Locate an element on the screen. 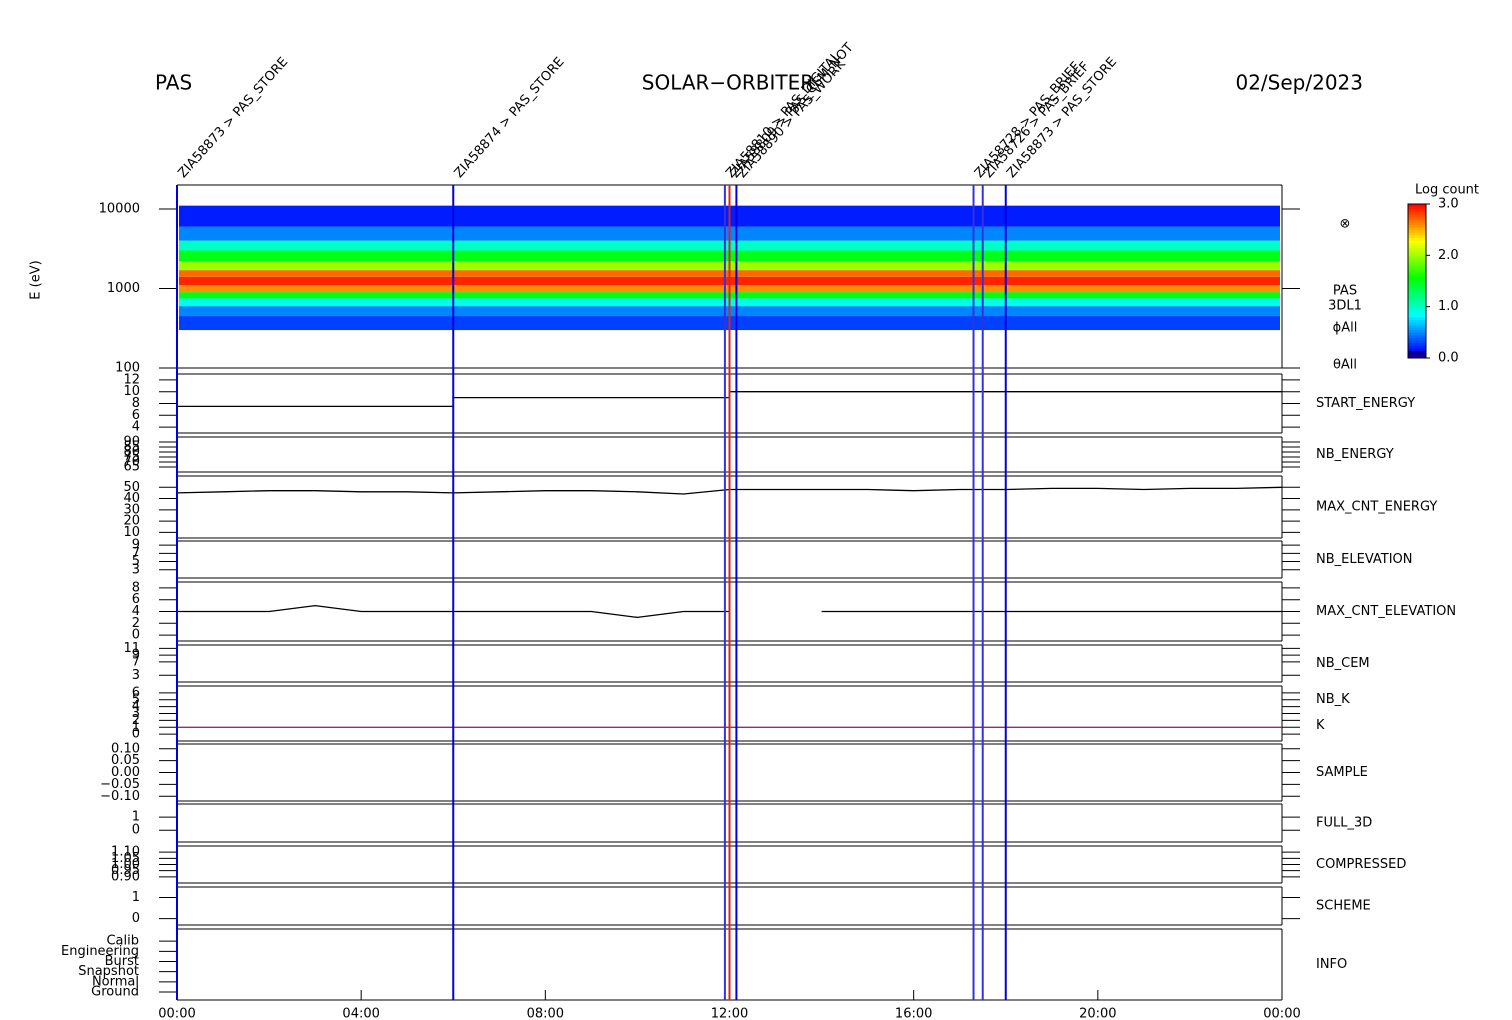  side-label: ⊗ is located at coordinates (1345, 224).